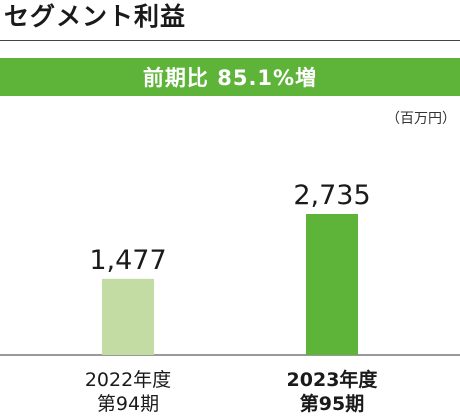 The image size is (460, 418). What do you see at coordinates (128, 380) in the screenshot?
I see `category-year-0: 2022年度` at bounding box center [128, 380].